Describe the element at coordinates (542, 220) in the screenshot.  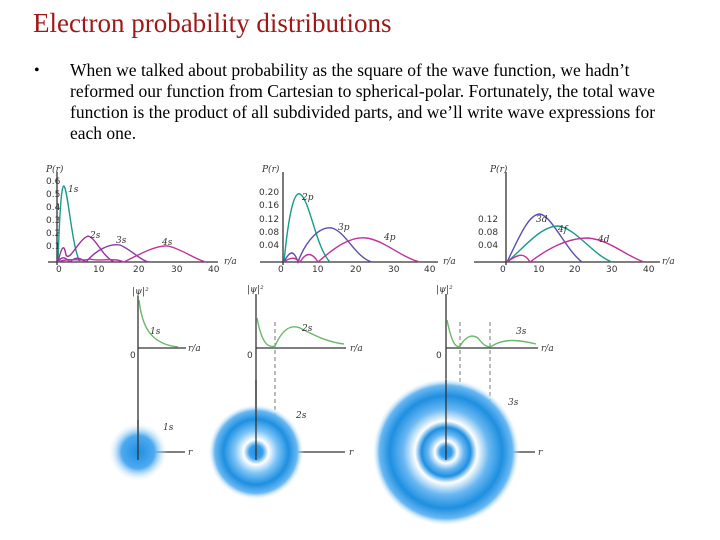
I see `series-label-3d: 3d` at that location.